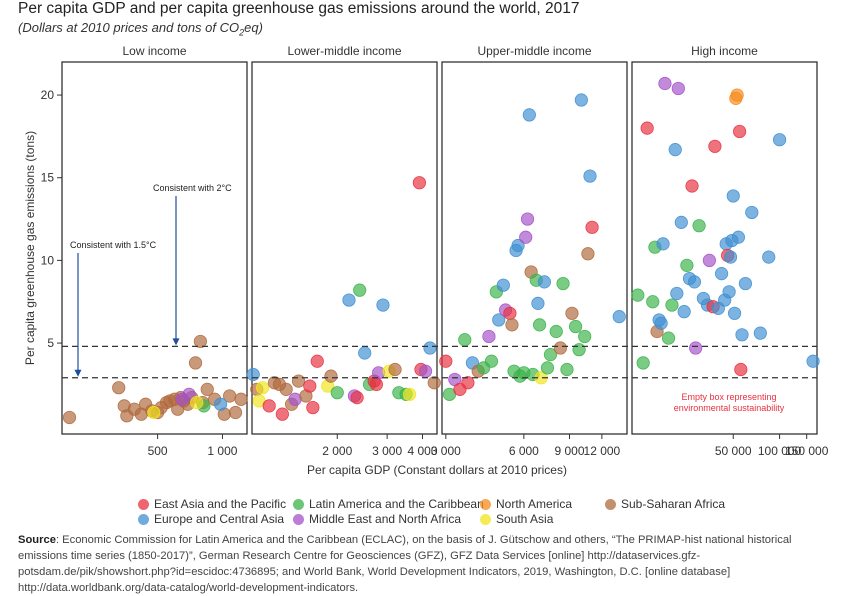 This screenshot has height=596, width=850. I want to click on legend-label: South Asia, so click(525, 519).